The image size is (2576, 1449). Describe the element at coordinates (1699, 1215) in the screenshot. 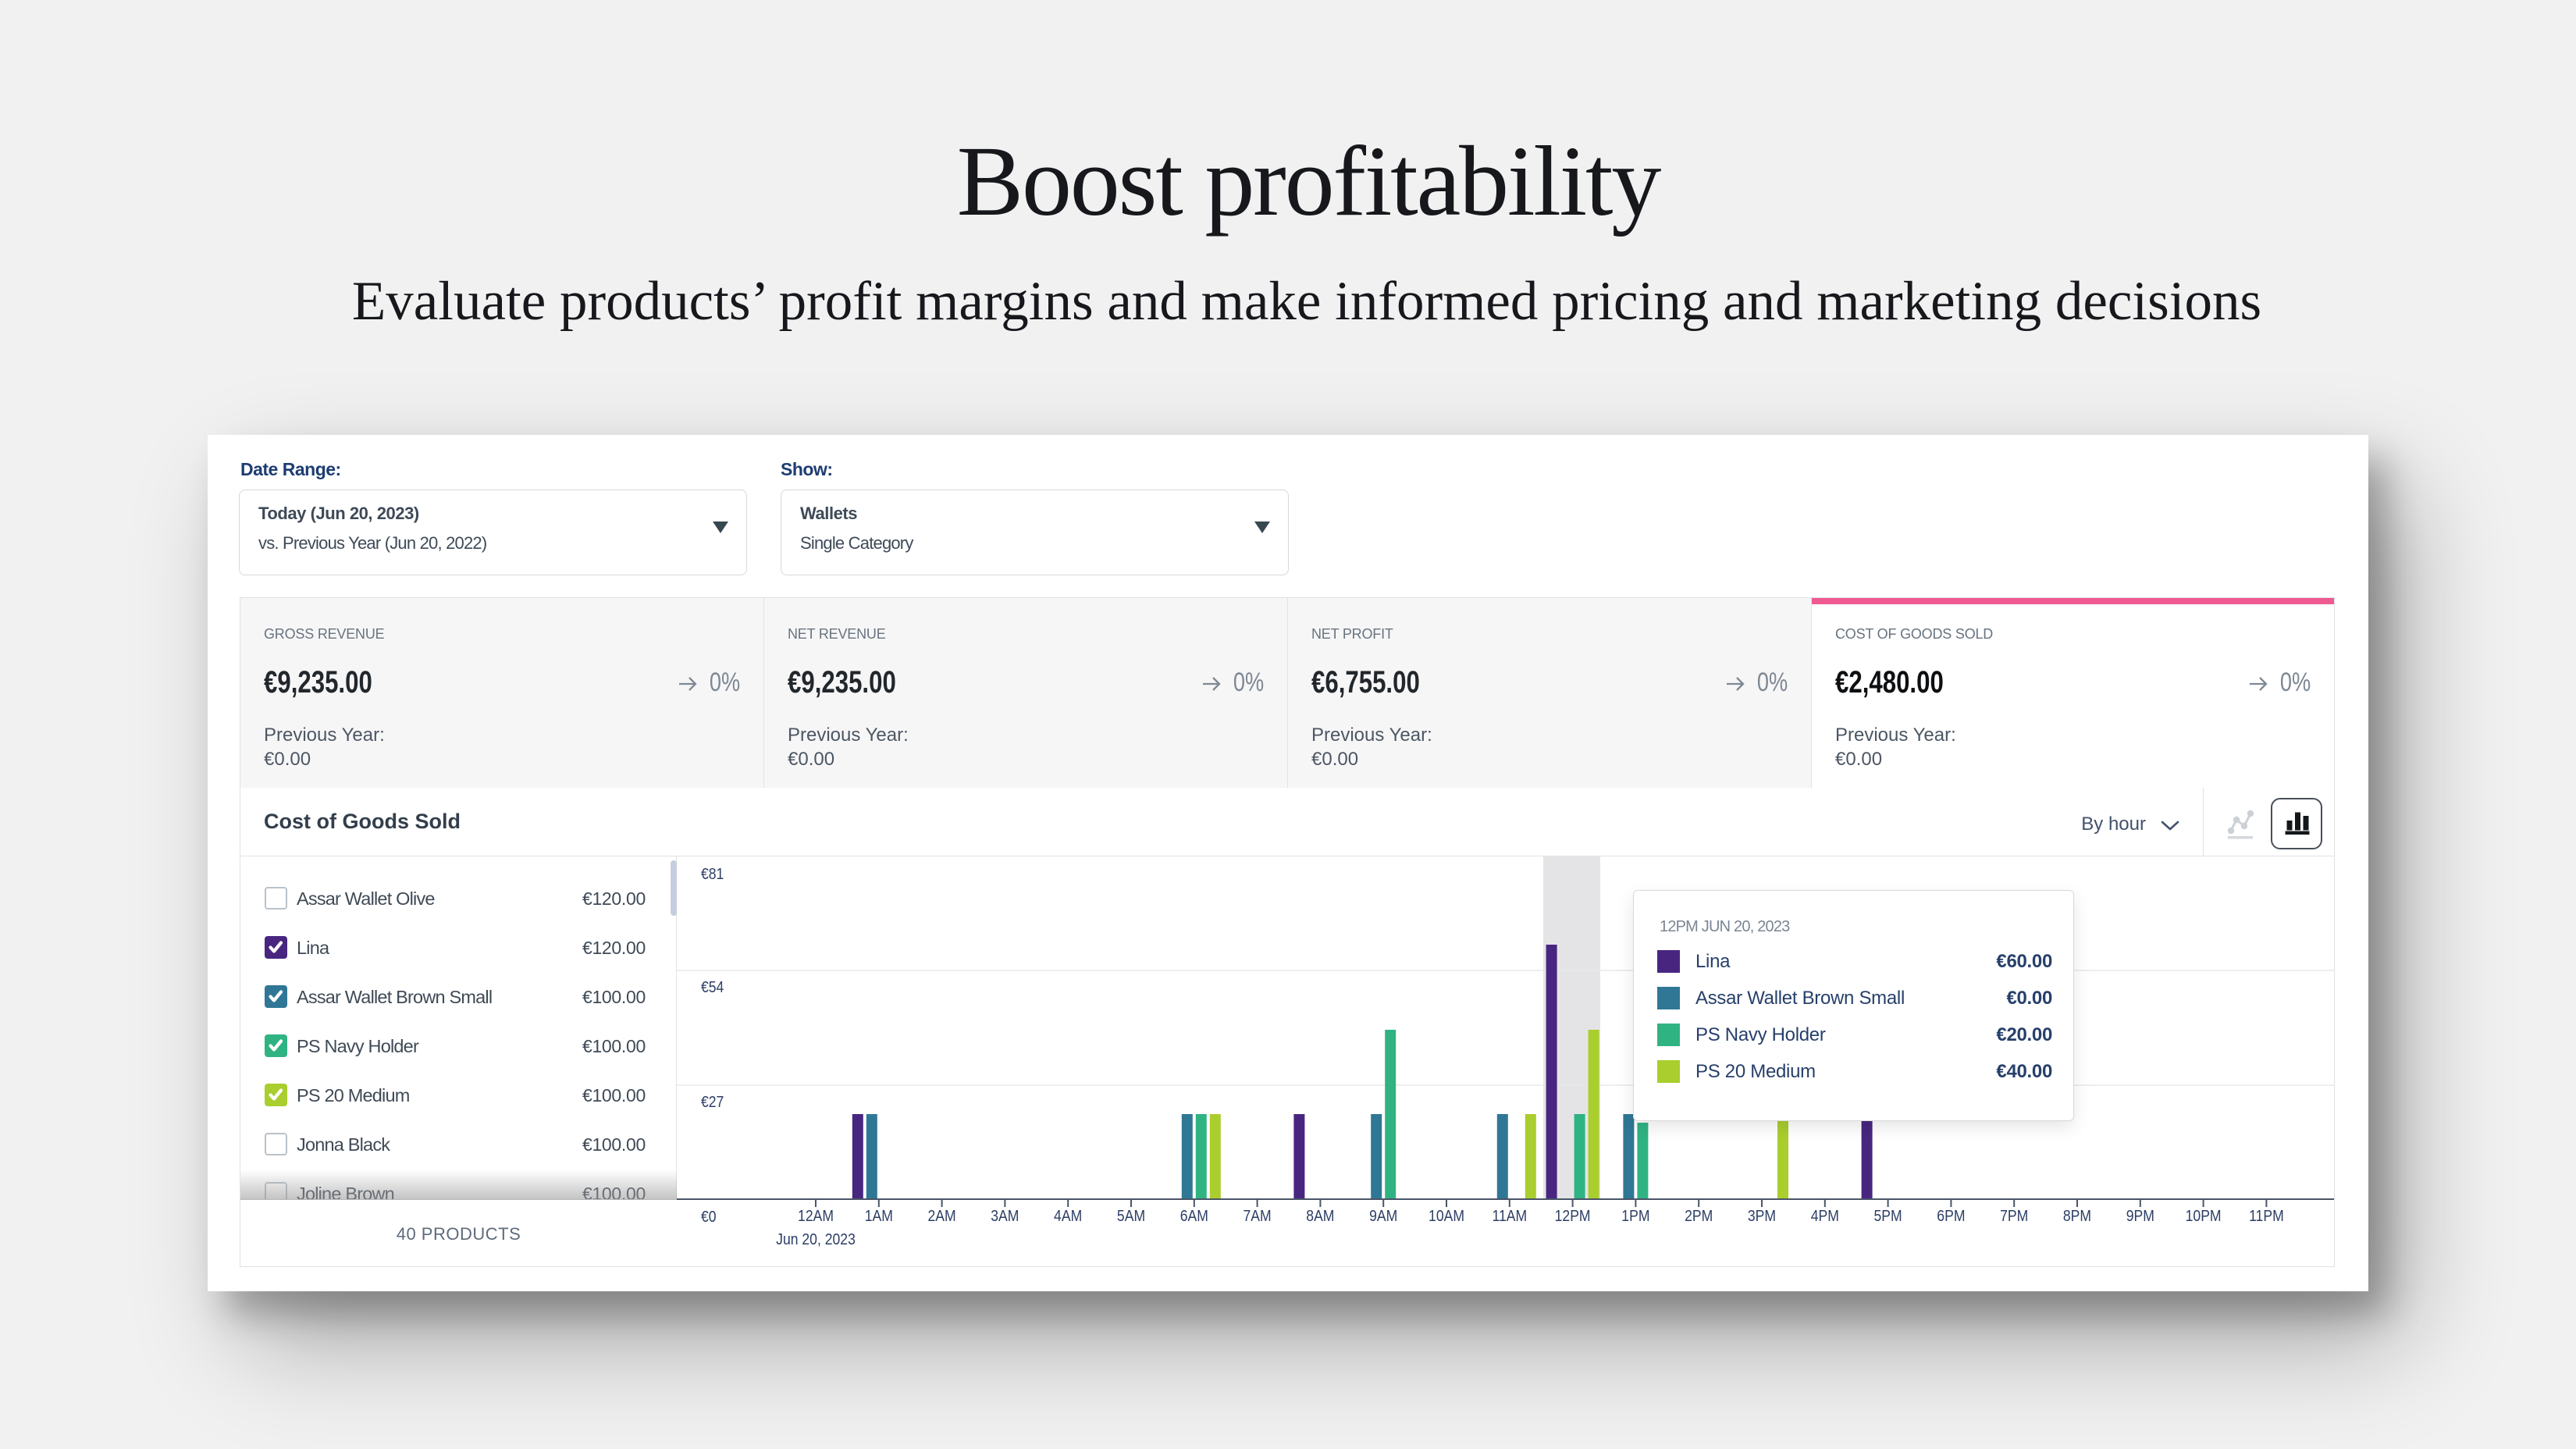

I see `svg-text: 2PM` at that location.